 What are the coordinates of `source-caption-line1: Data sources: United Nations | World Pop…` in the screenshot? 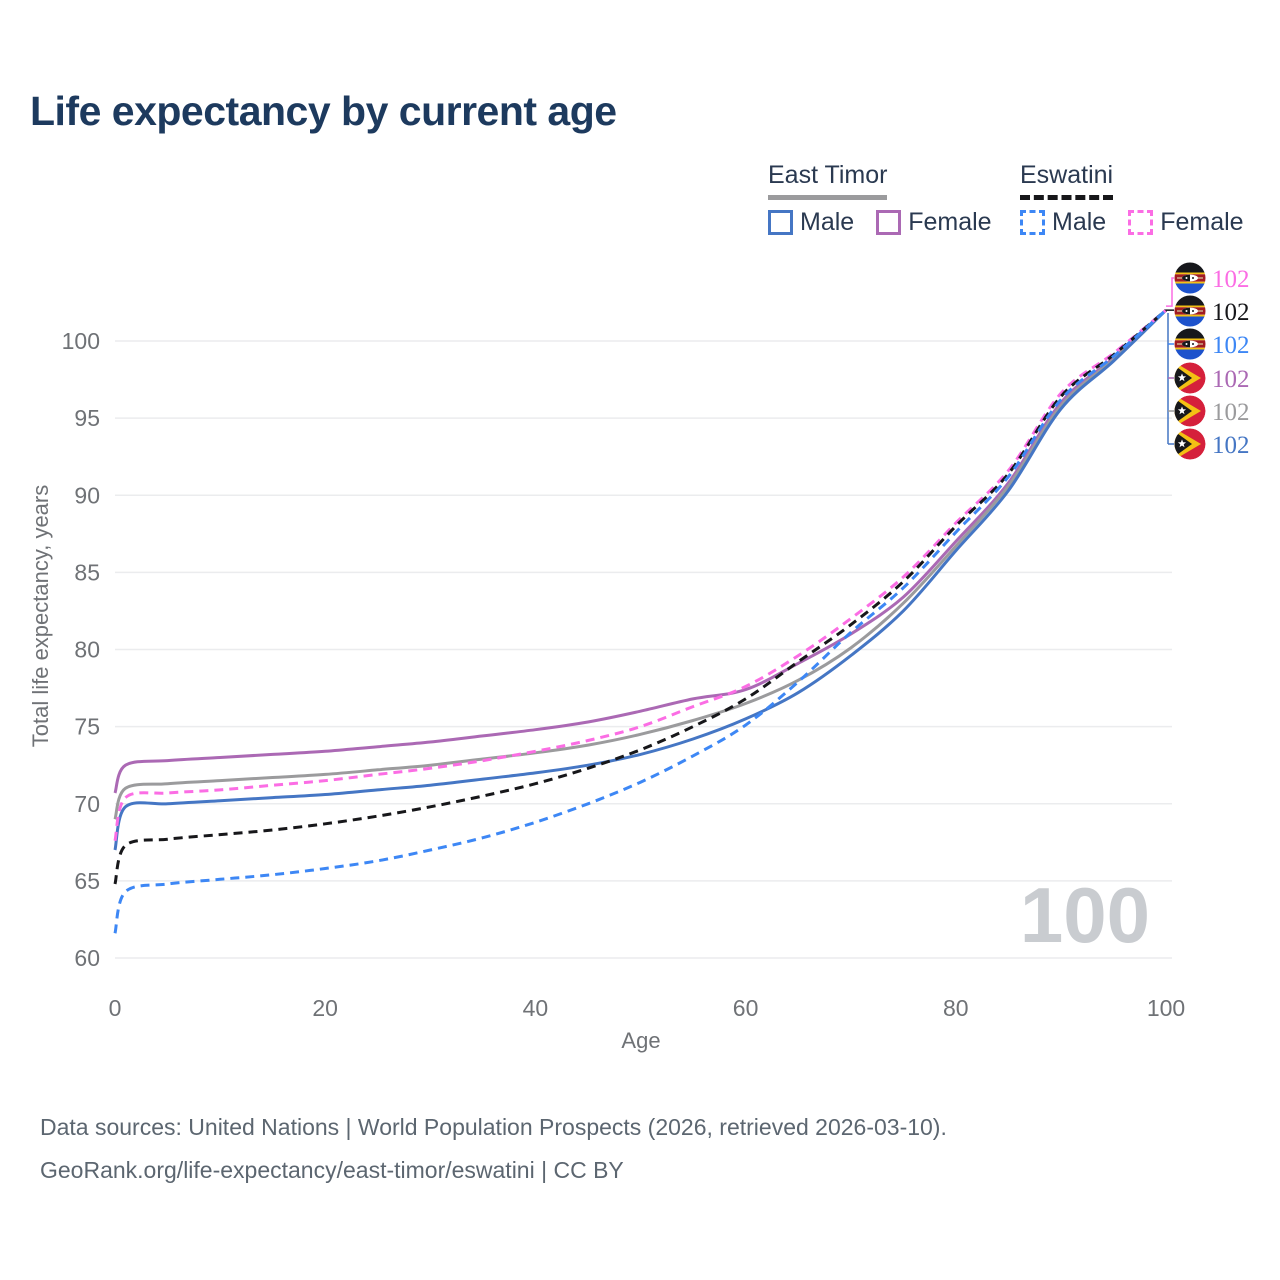 It's located at (493, 1127).